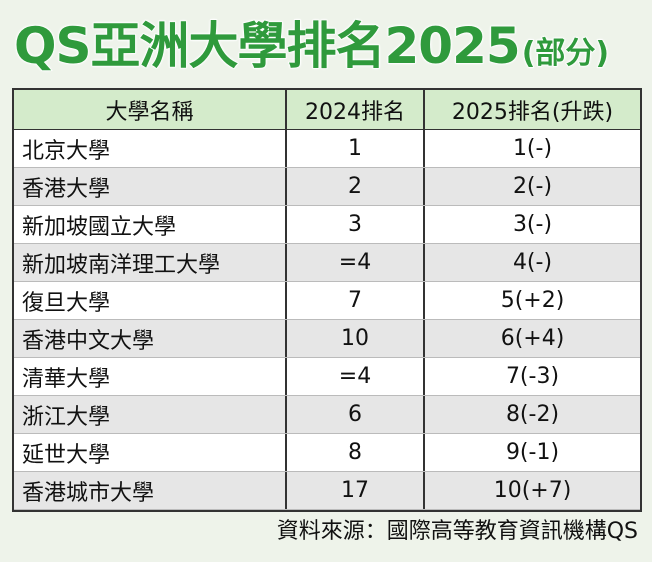 The width and height of the screenshot is (652, 562). What do you see at coordinates (354, 300) in the screenshot?
I see `rank-2024: 7` at bounding box center [354, 300].